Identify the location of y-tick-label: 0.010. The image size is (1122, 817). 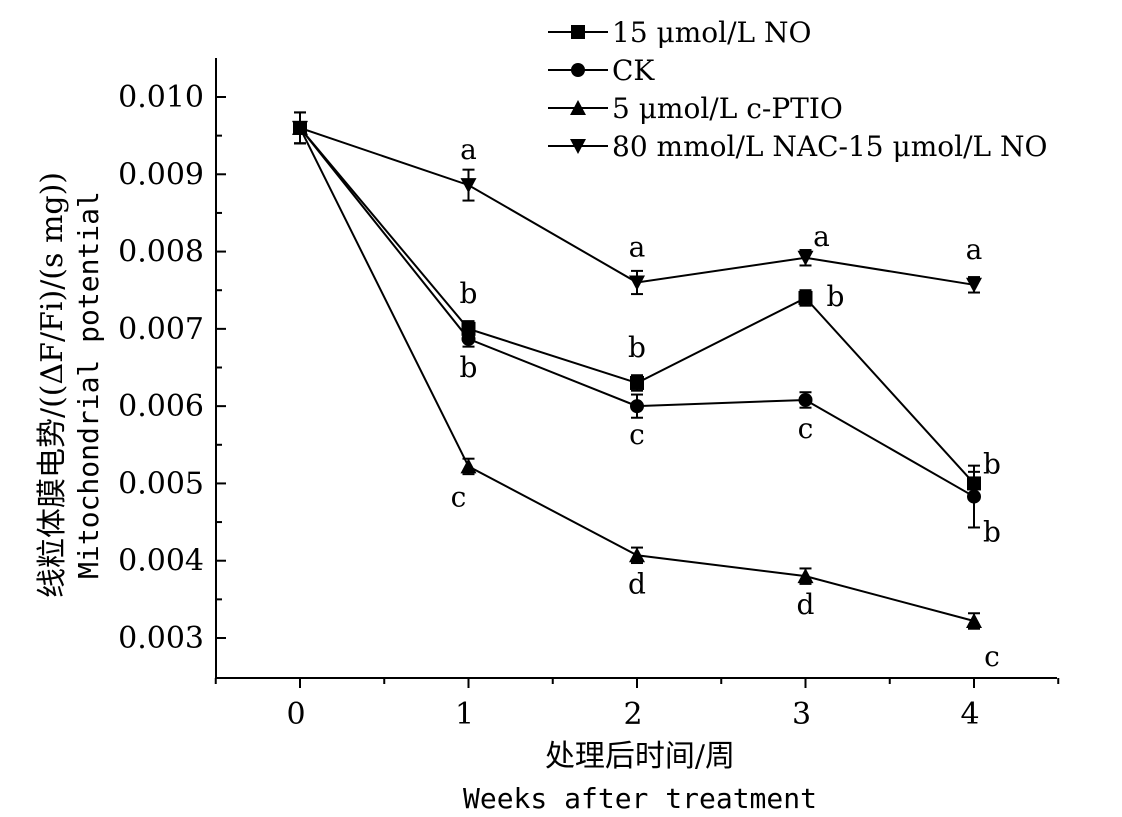
(161, 97).